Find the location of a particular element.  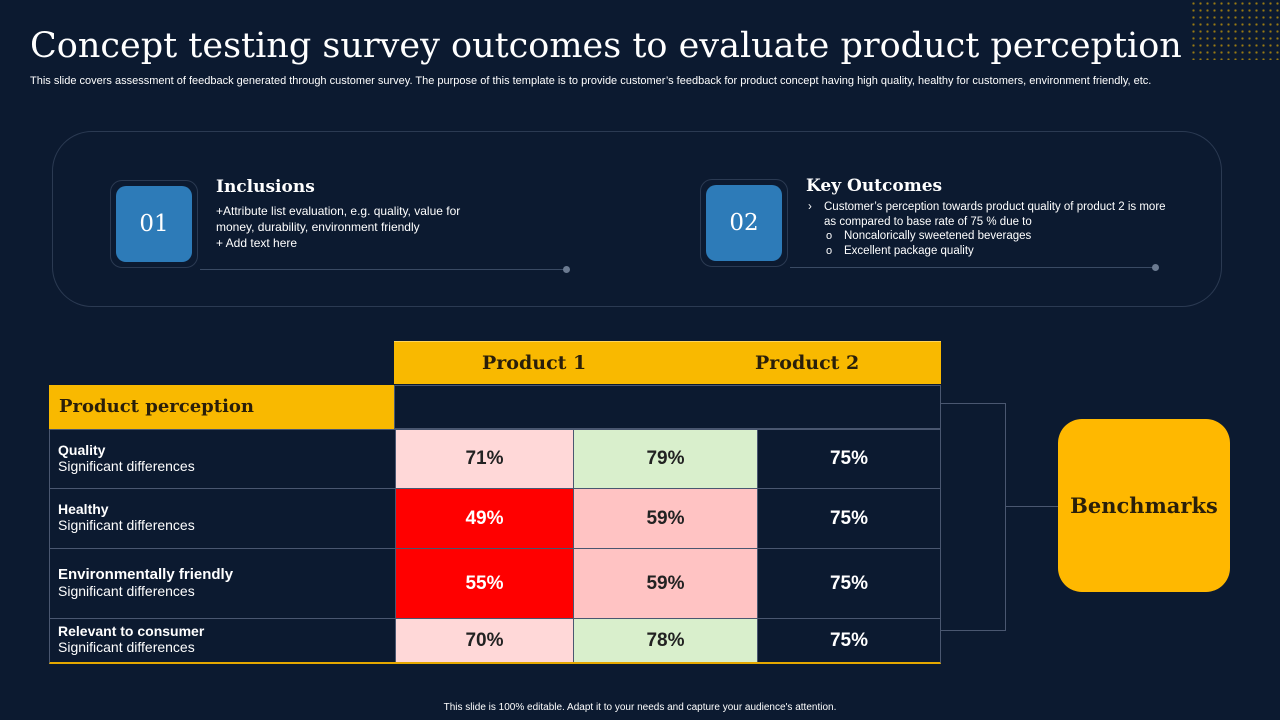

key-outcomes-subpoint: Excellent package quality is located at coordinates (986, 251).